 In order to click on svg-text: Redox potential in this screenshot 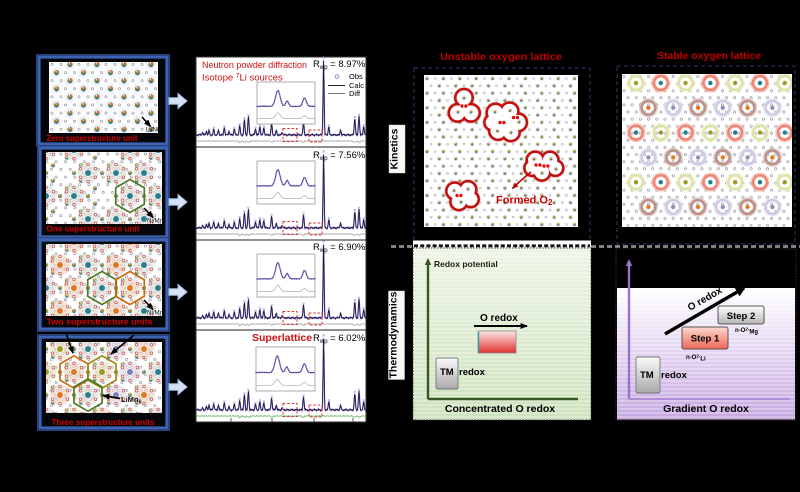, I will do `click(466, 264)`.